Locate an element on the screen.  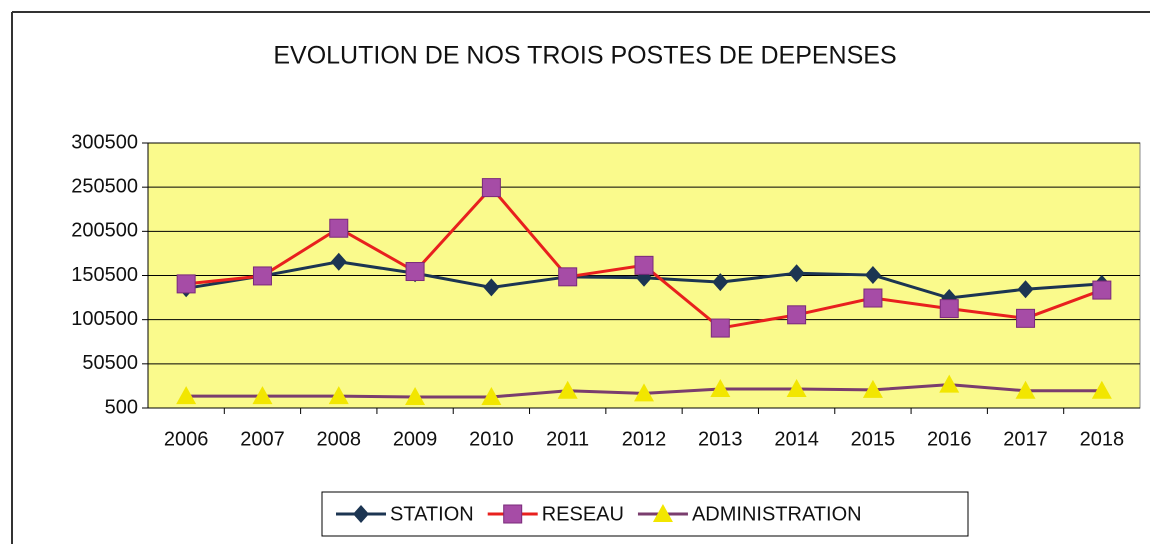
y-tick-label: 300500 is located at coordinates (104, 142).